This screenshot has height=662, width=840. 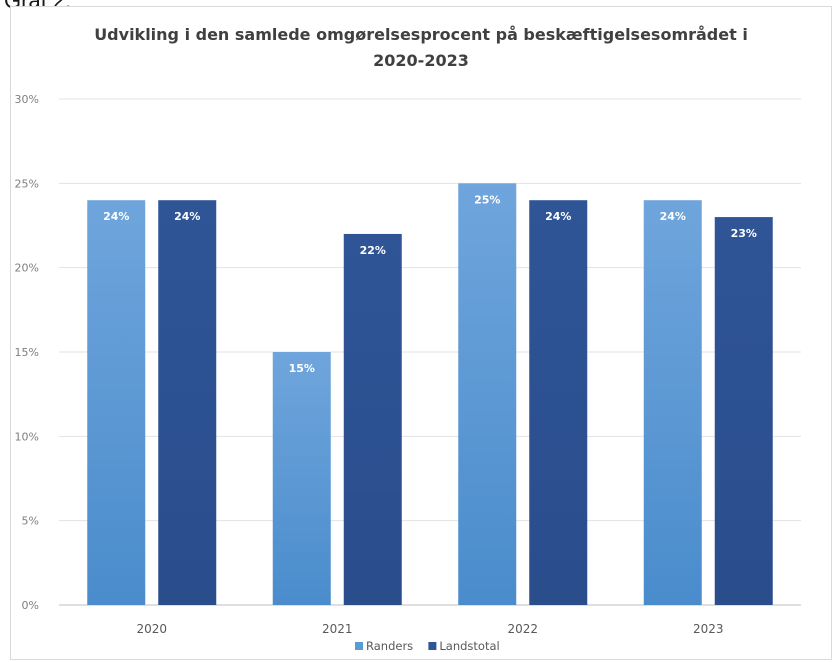 I want to click on bar-randers-2023, so click(x=672, y=402).